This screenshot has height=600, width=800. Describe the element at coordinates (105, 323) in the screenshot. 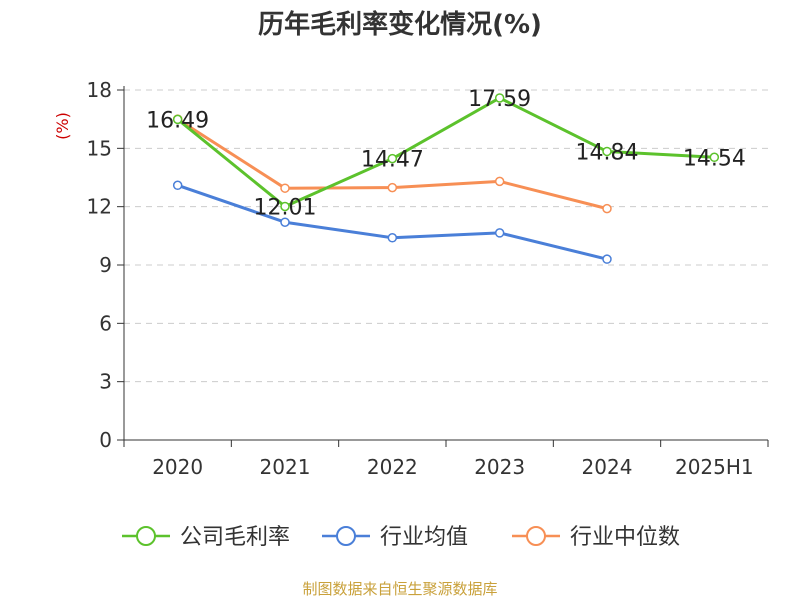

I see `y-tick-label-6: 6` at that location.